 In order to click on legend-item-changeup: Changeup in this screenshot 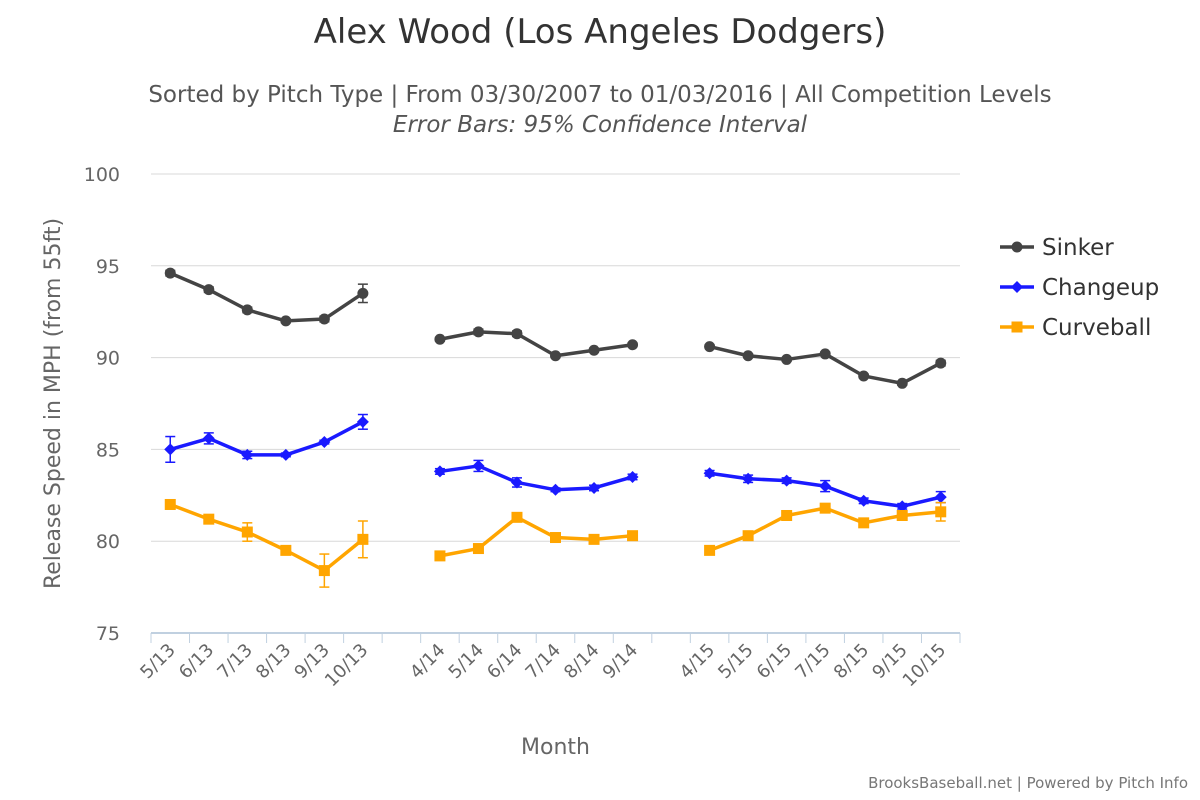, I will do `click(1079, 288)`.